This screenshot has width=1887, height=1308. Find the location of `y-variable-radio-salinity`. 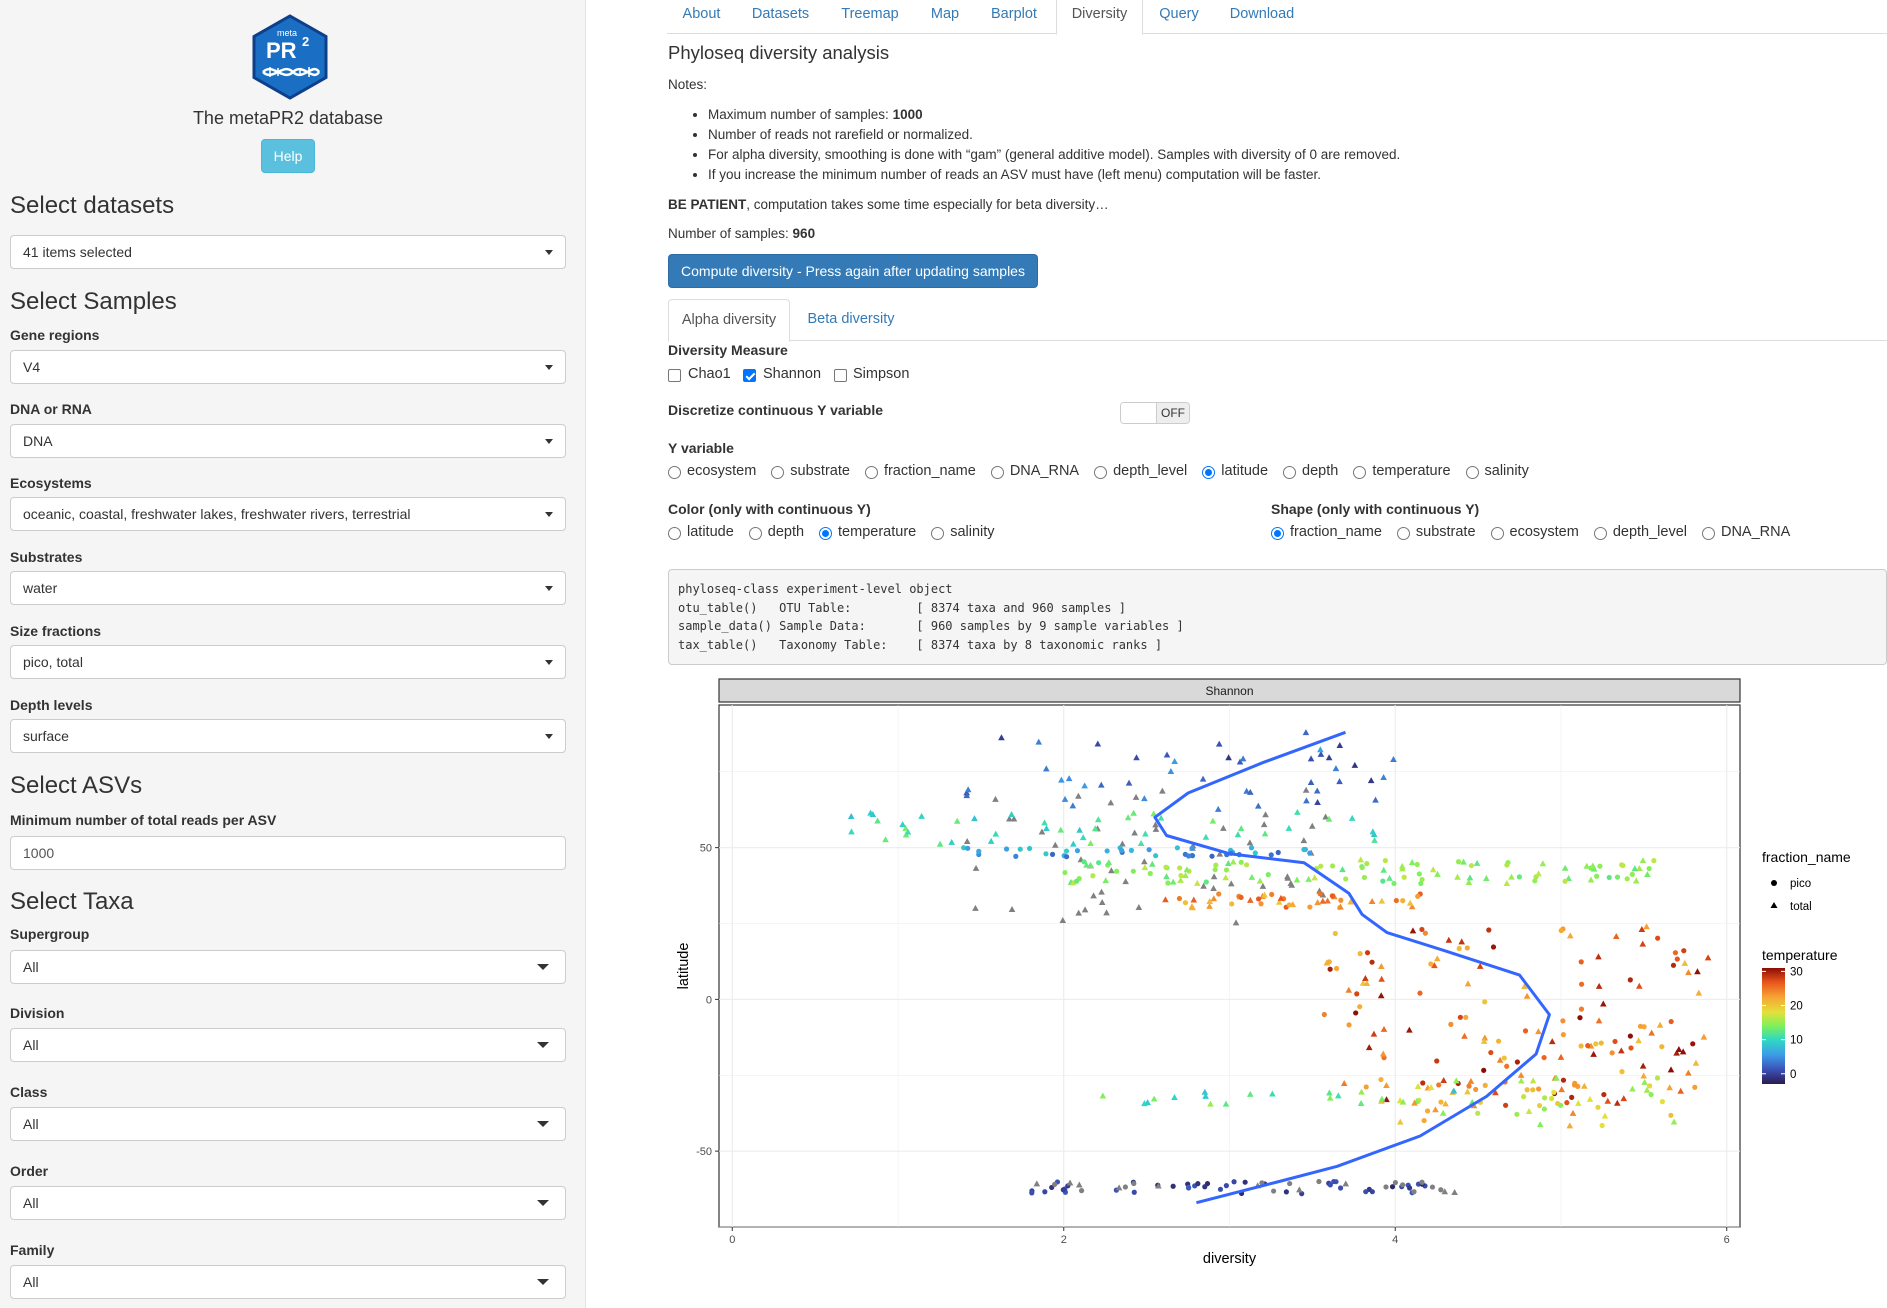

y-variable-radio-salinity is located at coordinates (1472, 472).